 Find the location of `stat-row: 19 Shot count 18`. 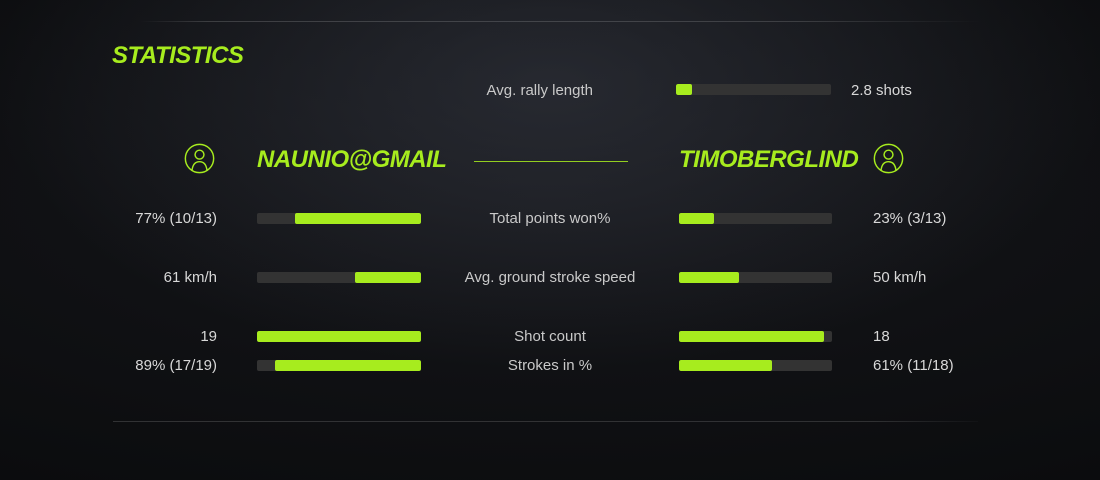

stat-row: 19 Shot count 18 is located at coordinates (550, 338).